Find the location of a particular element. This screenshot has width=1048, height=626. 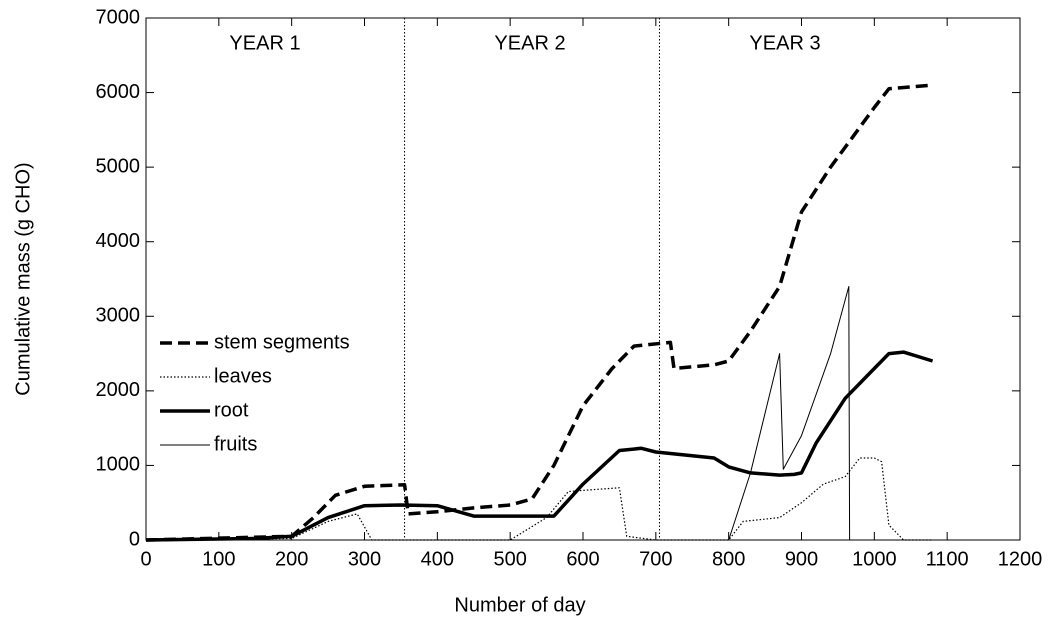

x-tick-label: 100 is located at coordinates (218, 559).